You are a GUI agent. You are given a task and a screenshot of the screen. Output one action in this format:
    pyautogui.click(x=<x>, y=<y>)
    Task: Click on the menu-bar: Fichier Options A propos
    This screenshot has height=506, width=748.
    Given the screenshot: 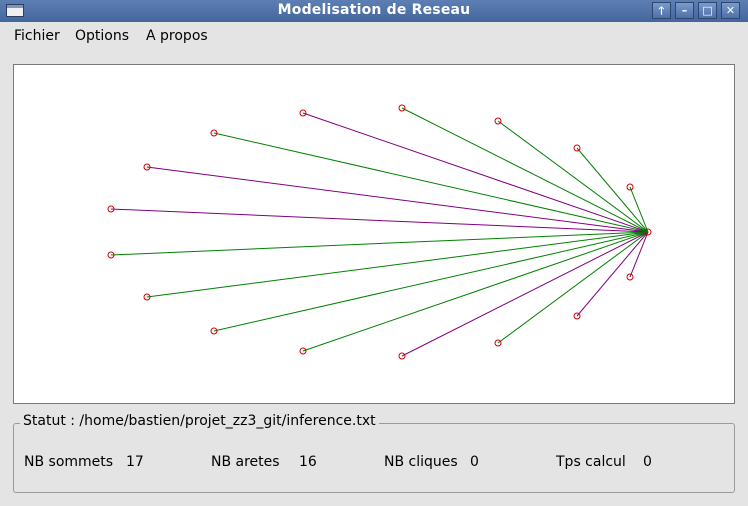 What is the action you would take?
    pyautogui.click(x=374, y=37)
    